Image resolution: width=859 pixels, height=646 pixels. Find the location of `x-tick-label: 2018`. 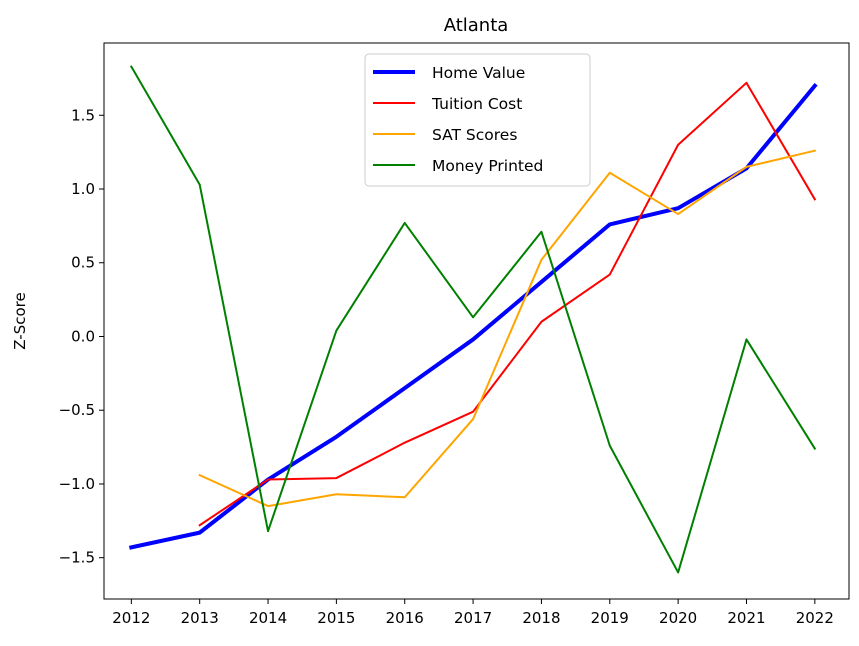

x-tick-label: 2018 is located at coordinates (541, 618).